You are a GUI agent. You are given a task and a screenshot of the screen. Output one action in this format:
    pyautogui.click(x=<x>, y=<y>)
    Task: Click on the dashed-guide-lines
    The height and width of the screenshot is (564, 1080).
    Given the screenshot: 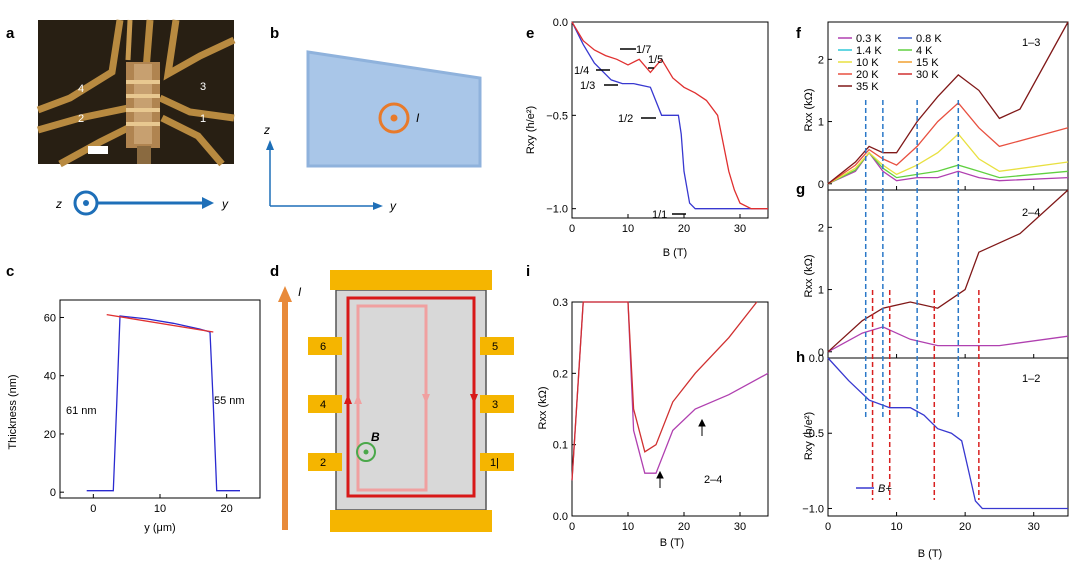 What is the action you would take?
    pyautogui.click(x=922, y=300)
    